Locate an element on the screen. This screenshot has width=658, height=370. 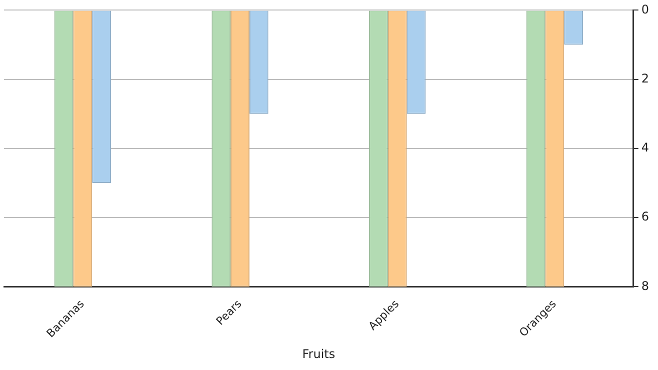
y-tick-label: 0 is located at coordinates (645, 9).